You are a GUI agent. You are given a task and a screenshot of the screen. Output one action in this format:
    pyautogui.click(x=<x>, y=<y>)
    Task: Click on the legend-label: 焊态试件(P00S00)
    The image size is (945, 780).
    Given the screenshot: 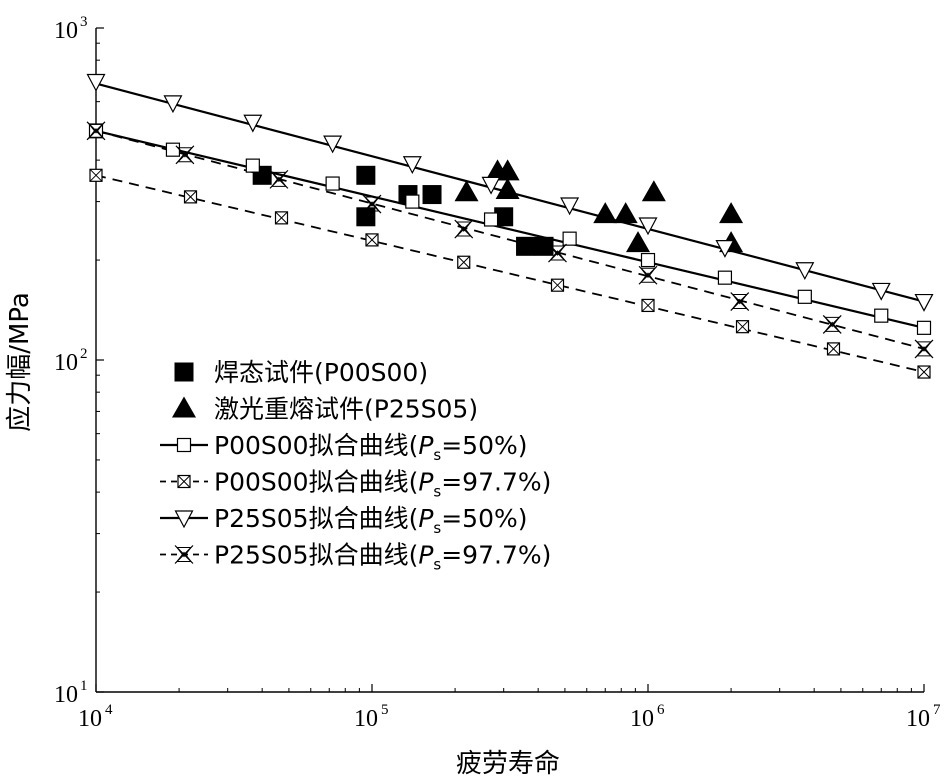 What is the action you would take?
    pyautogui.click(x=321, y=372)
    